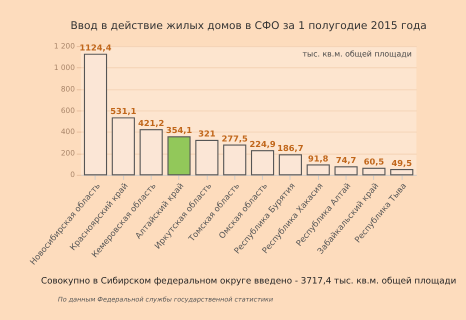  Describe the element at coordinates (151, 123) in the screenshot. I see `data-label: 421,2` at that location.